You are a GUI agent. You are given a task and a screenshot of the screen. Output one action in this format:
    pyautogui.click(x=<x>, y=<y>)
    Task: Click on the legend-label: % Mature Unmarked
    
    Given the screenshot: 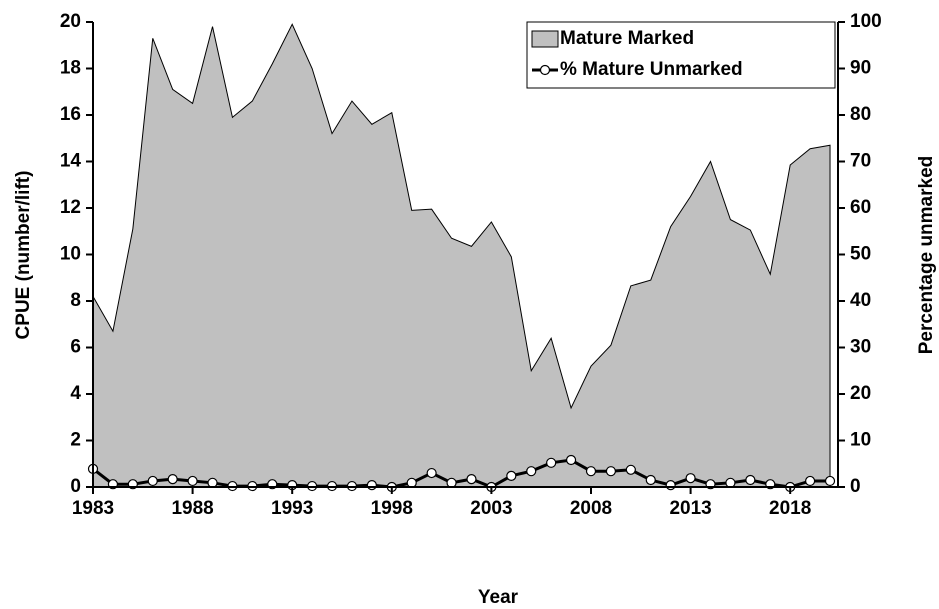 What is the action you would take?
    pyautogui.click(x=651, y=69)
    